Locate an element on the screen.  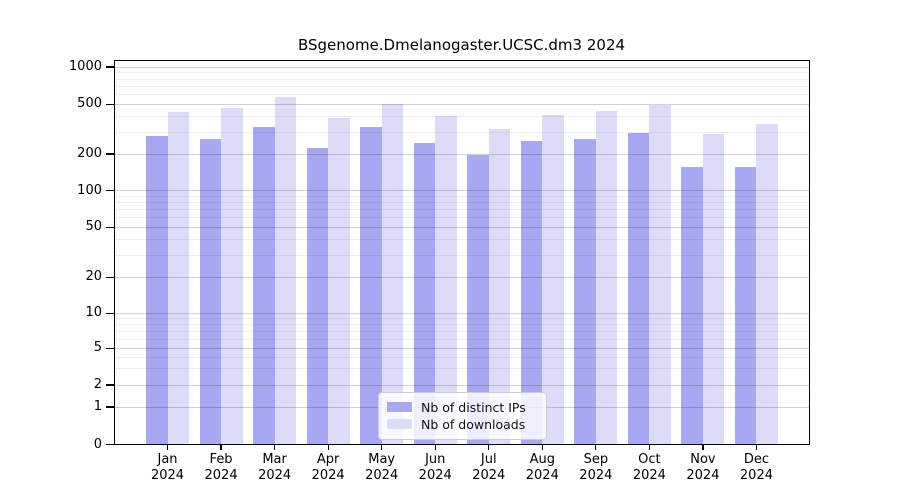
y-tick-label-10: 10 is located at coordinates (93, 313).